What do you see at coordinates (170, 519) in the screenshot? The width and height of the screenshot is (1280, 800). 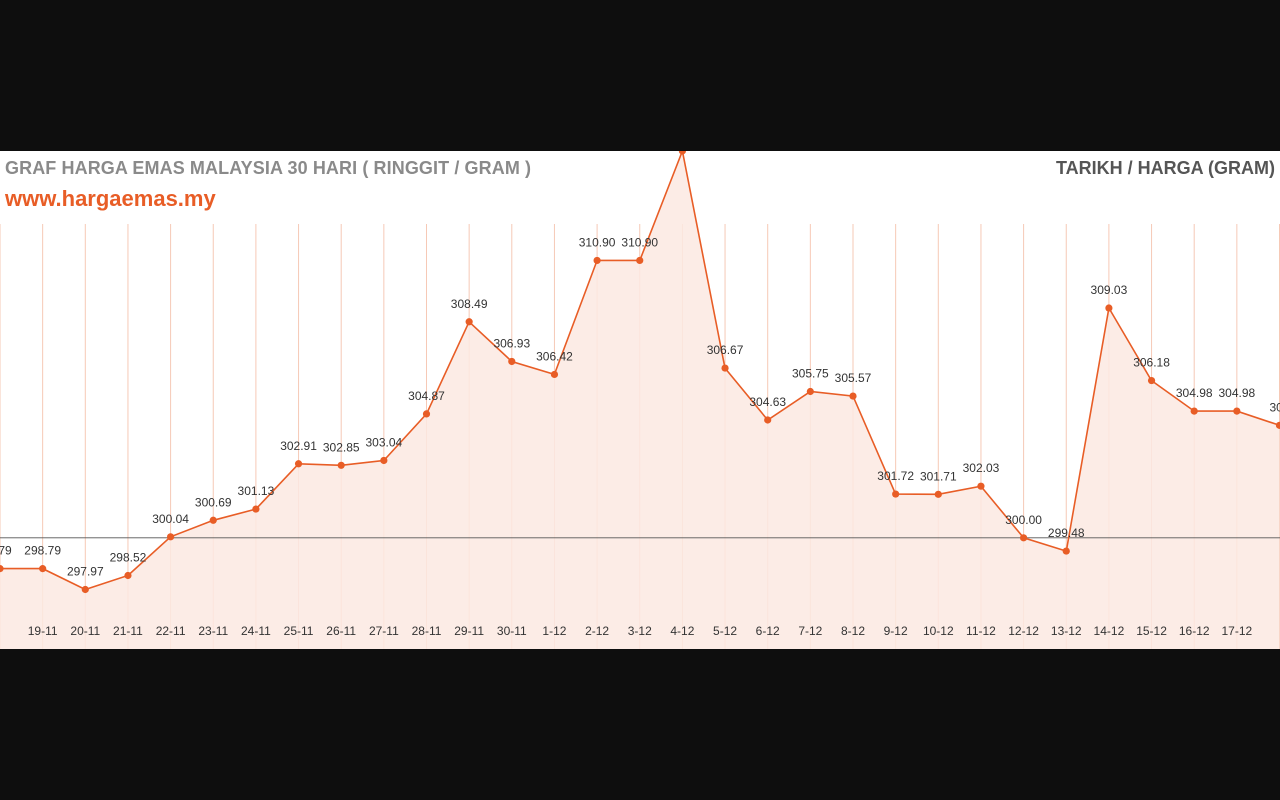 I see `data-label: 300.04` at bounding box center [170, 519].